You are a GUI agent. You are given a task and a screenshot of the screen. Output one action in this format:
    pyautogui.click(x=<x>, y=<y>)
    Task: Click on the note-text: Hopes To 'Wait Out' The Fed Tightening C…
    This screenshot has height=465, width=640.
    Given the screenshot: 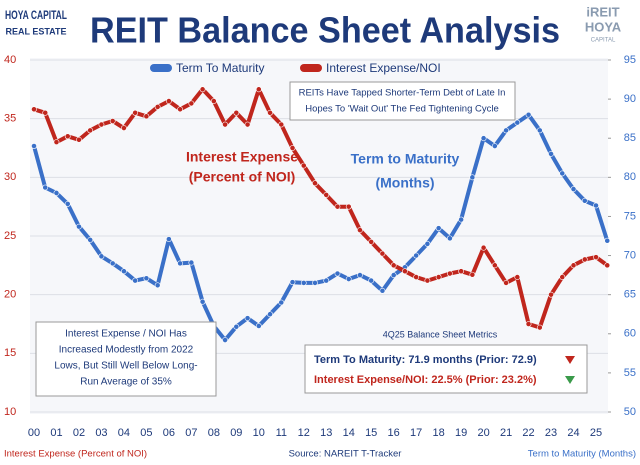 What is the action you would take?
    pyautogui.click(x=402, y=109)
    